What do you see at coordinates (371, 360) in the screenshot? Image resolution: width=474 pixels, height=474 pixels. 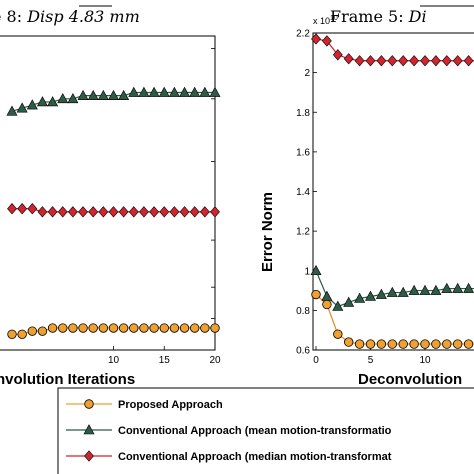 I see `right-x-tick-label: 5` at bounding box center [371, 360].